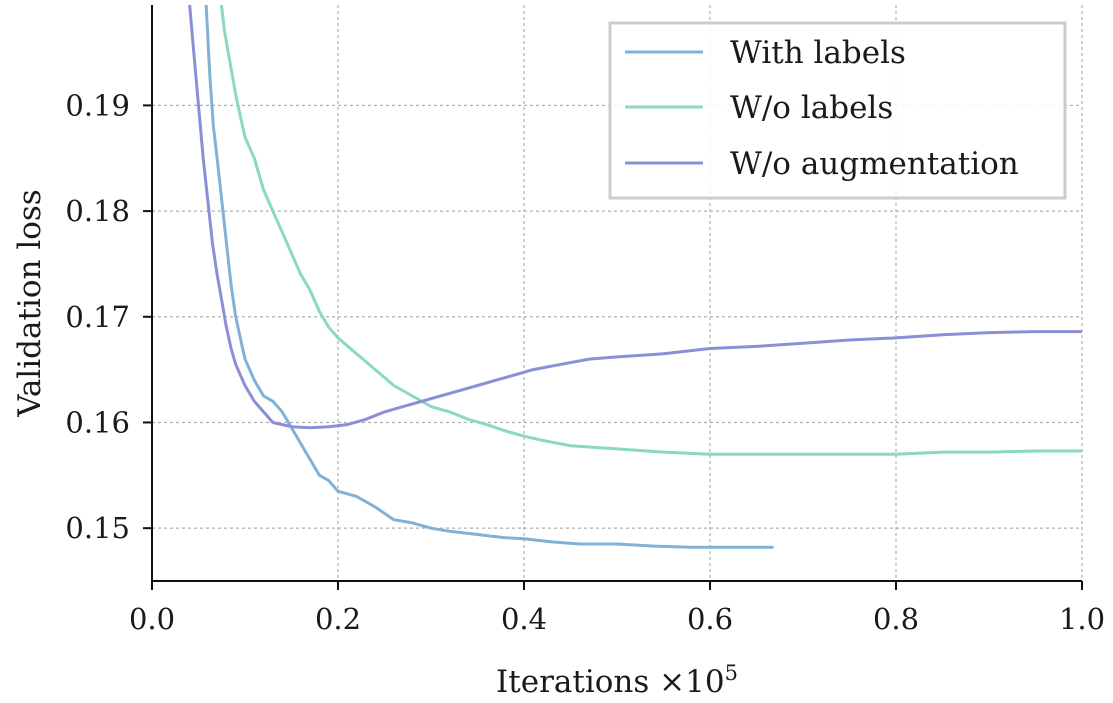  Describe the element at coordinates (30, 303) in the screenshot. I see `y-axis-label: Validation loss` at that location.